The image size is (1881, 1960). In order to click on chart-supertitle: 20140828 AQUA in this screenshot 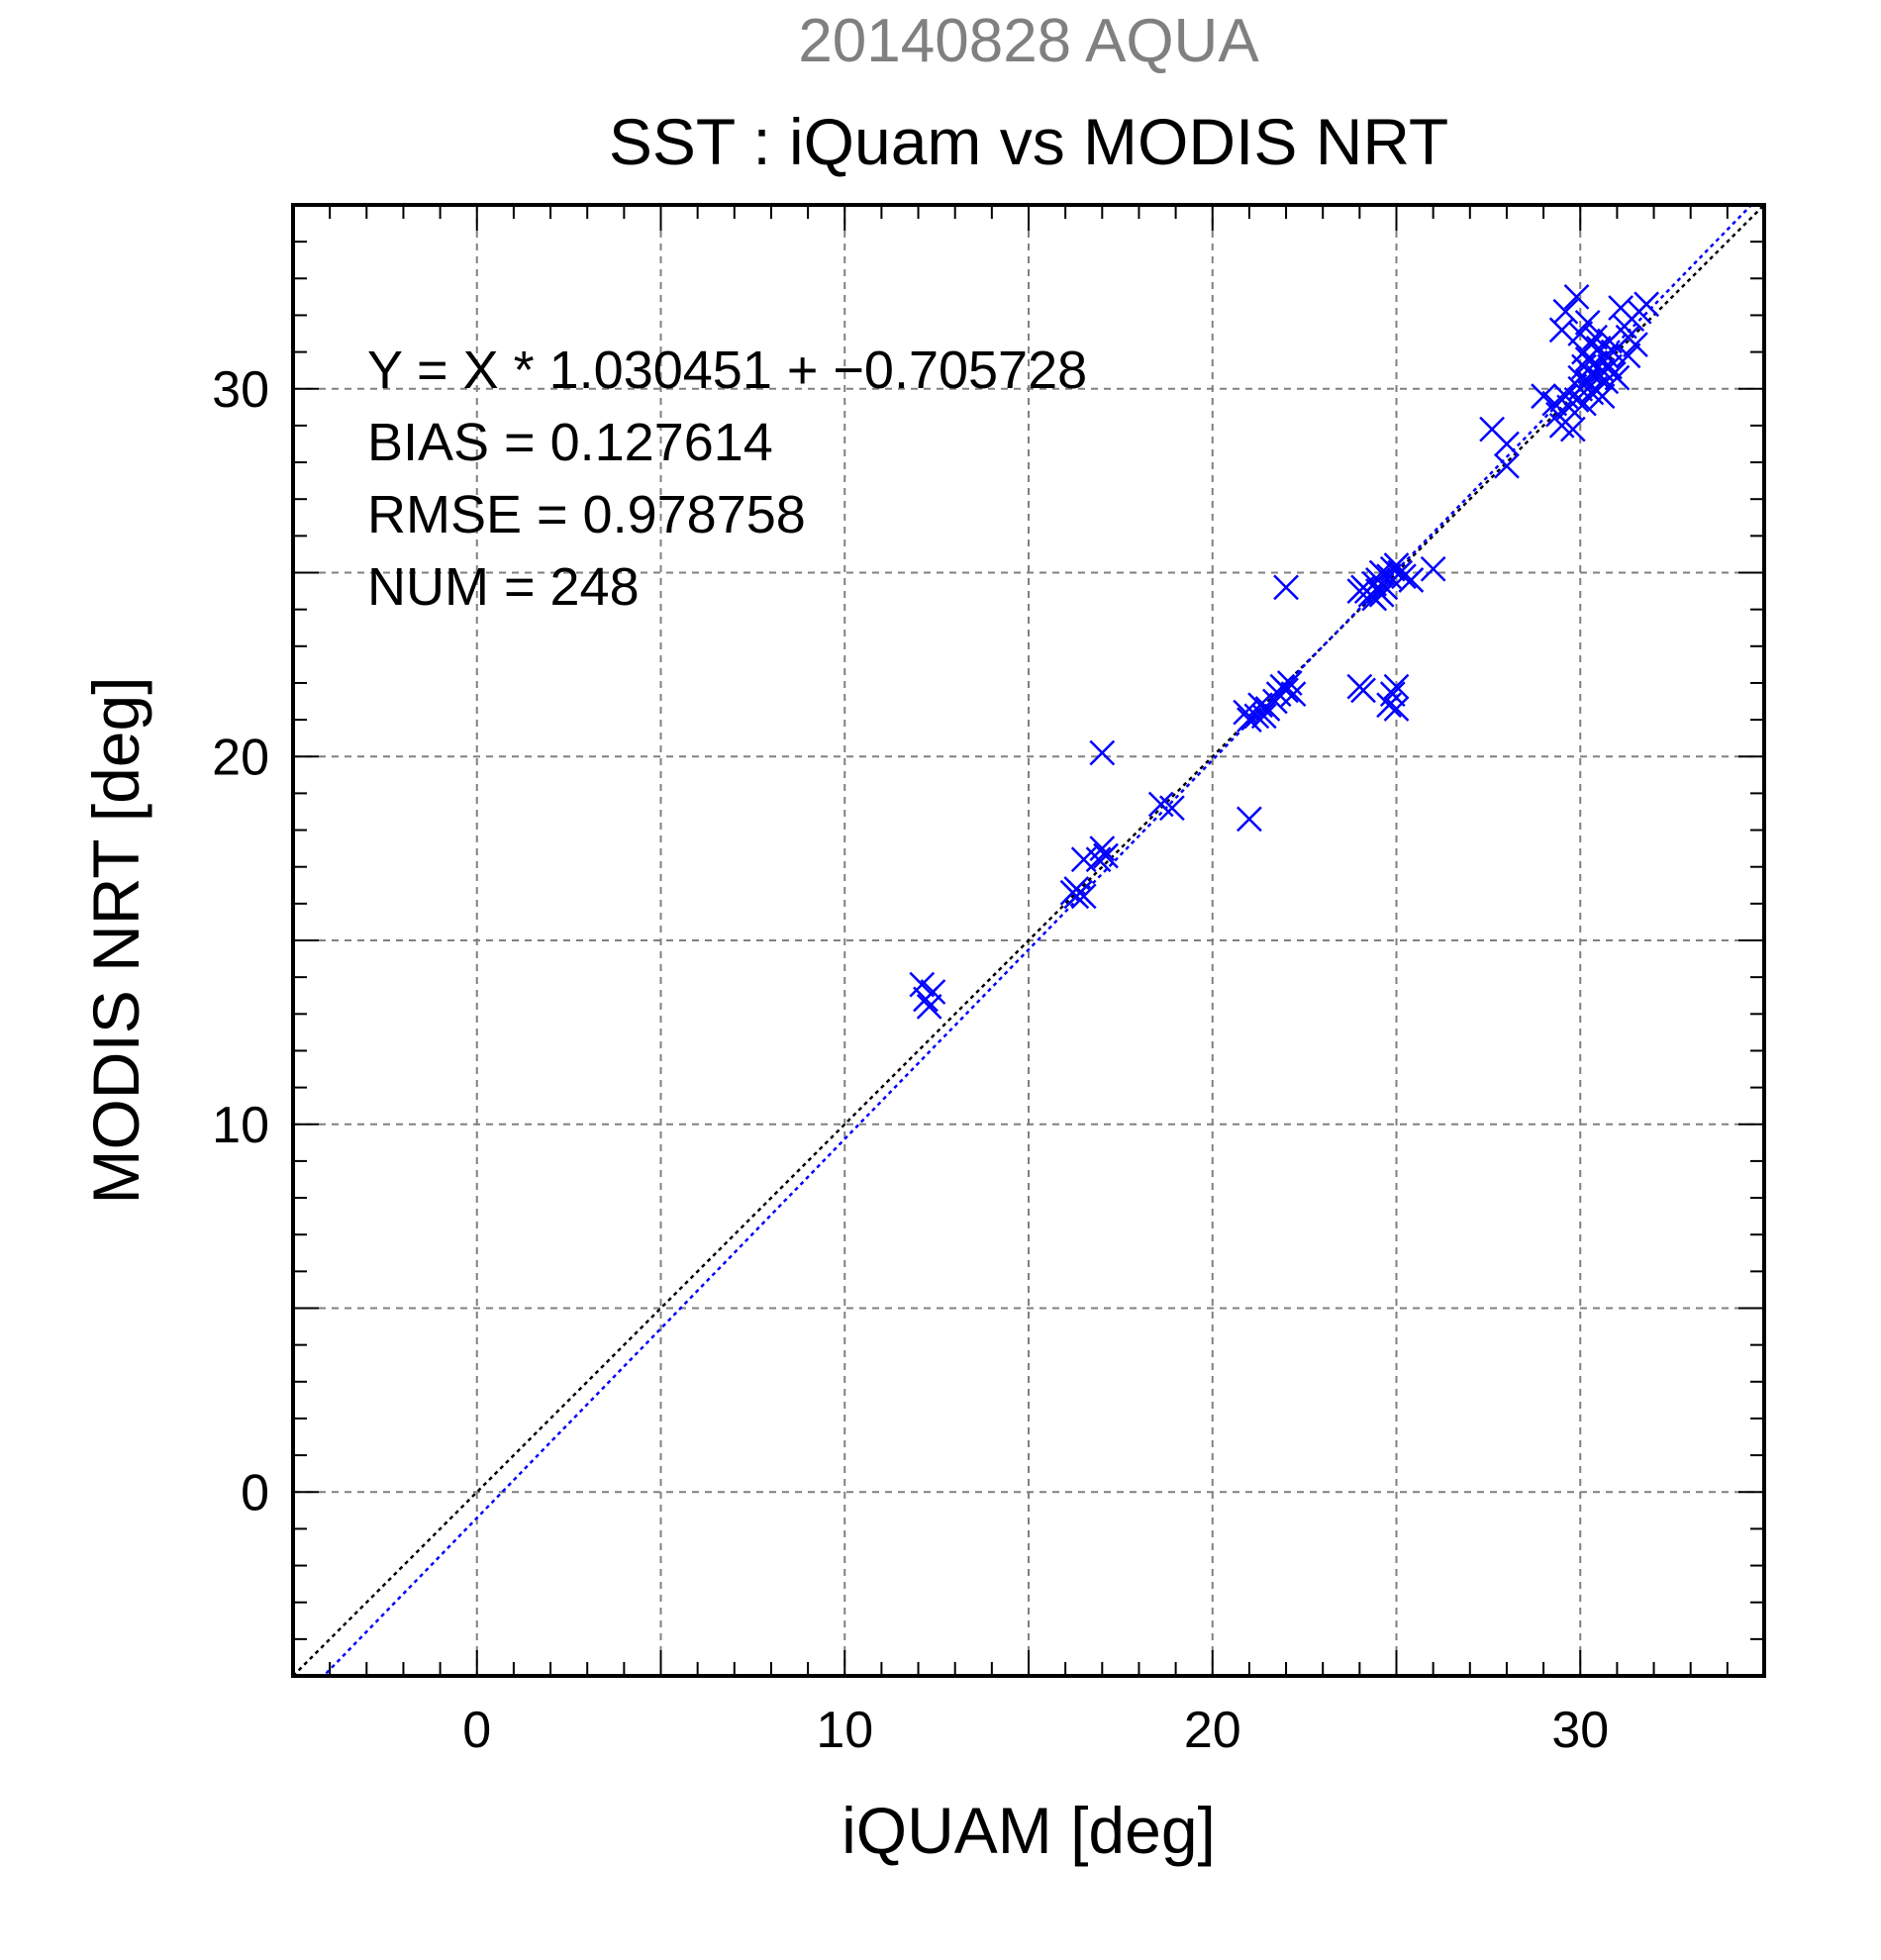, I will do `click(1028, 41)`.